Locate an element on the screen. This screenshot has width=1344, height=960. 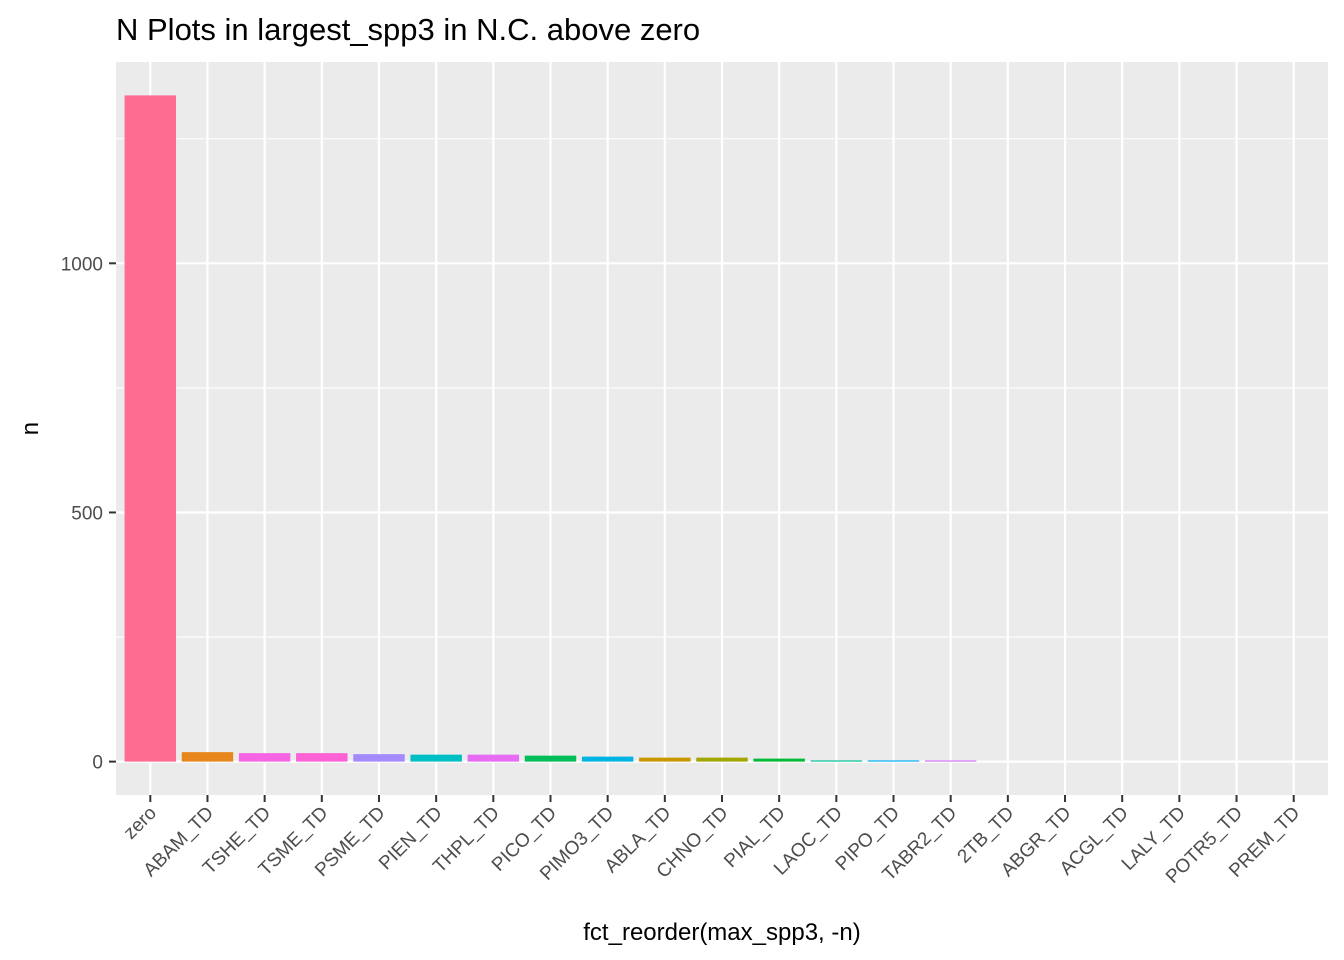
y-axis: 0 500 1000 is located at coordinates (88, 514).